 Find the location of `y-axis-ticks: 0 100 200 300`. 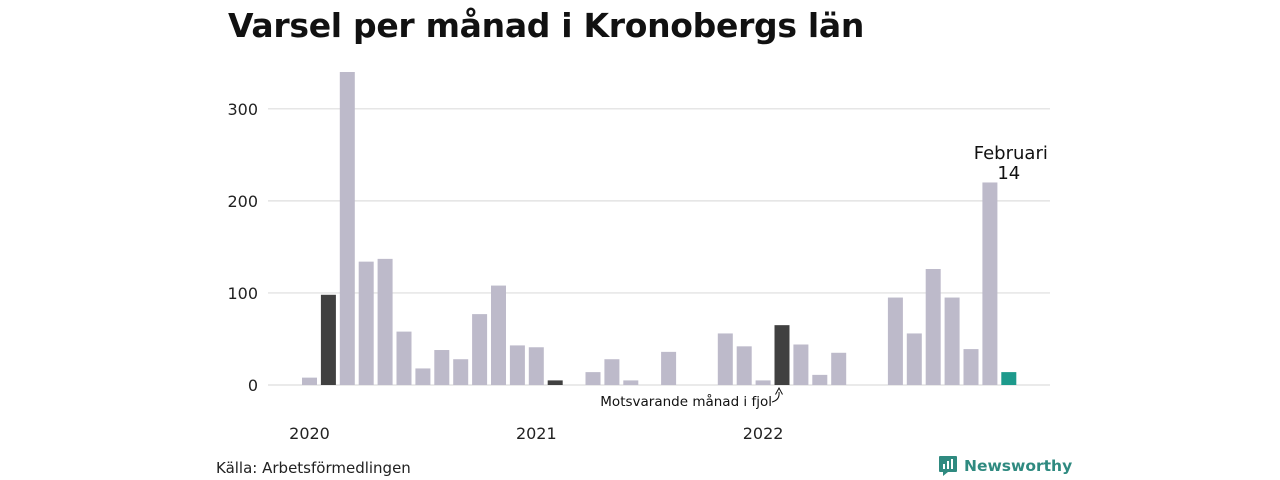

y-axis-ticks: 0 100 200 300 is located at coordinates (242, 247).